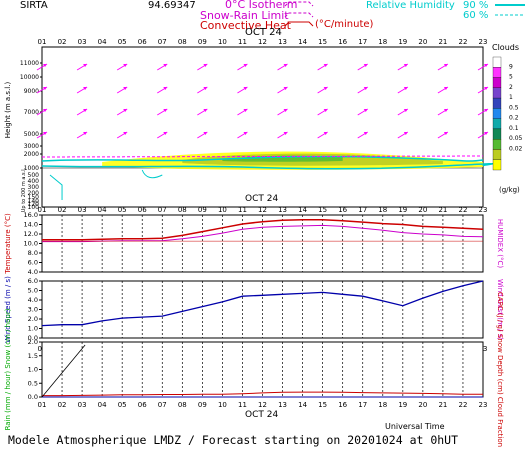 The width and height of the screenshot is (528, 450). I want to click on hour-tick-top: 01, so click(42, 42).